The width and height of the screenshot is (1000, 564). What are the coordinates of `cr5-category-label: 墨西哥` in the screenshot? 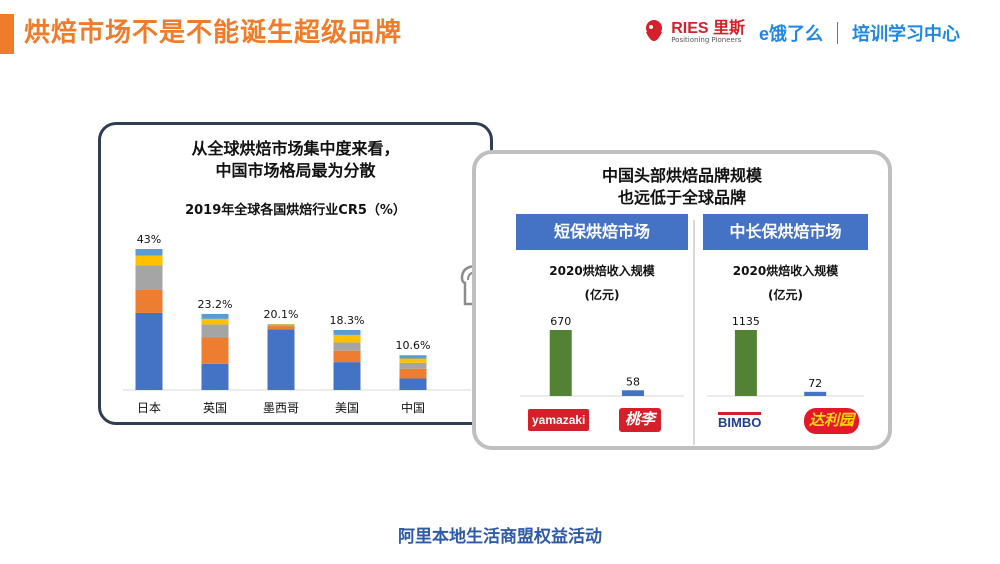 It's located at (281, 408).